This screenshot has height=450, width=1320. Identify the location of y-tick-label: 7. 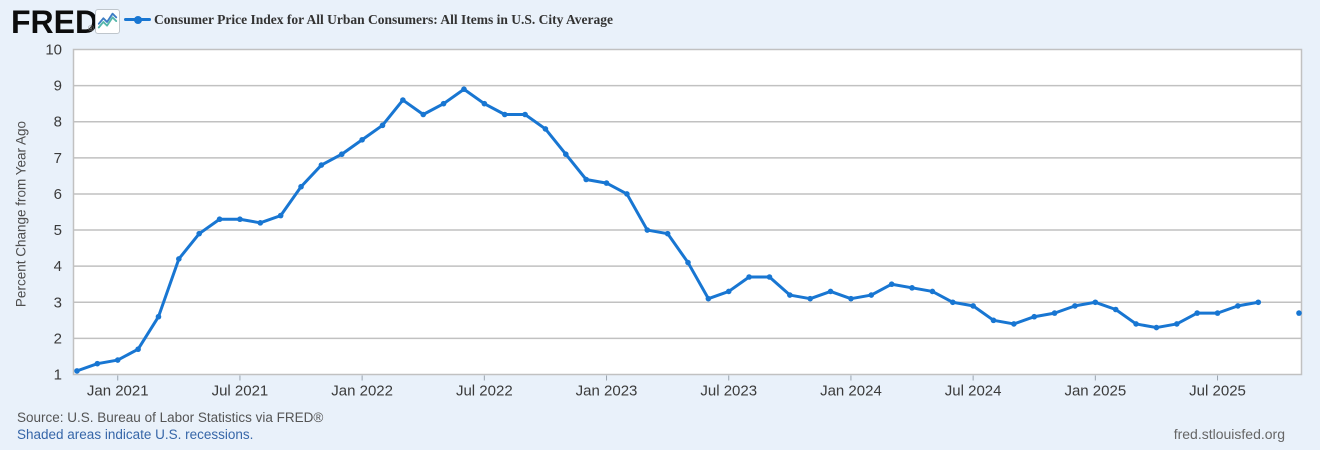
(58, 158).